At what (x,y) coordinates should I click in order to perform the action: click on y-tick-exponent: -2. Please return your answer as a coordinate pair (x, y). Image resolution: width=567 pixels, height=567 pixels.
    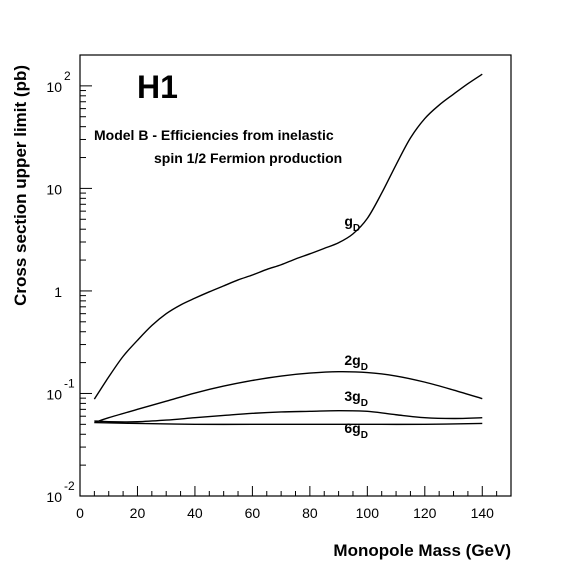
    Looking at the image, I should click on (69, 486).